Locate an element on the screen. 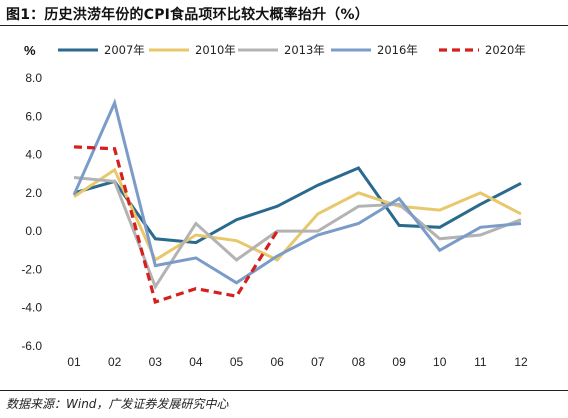 The image size is (568, 418). x-tick-label: 08 is located at coordinates (359, 362).